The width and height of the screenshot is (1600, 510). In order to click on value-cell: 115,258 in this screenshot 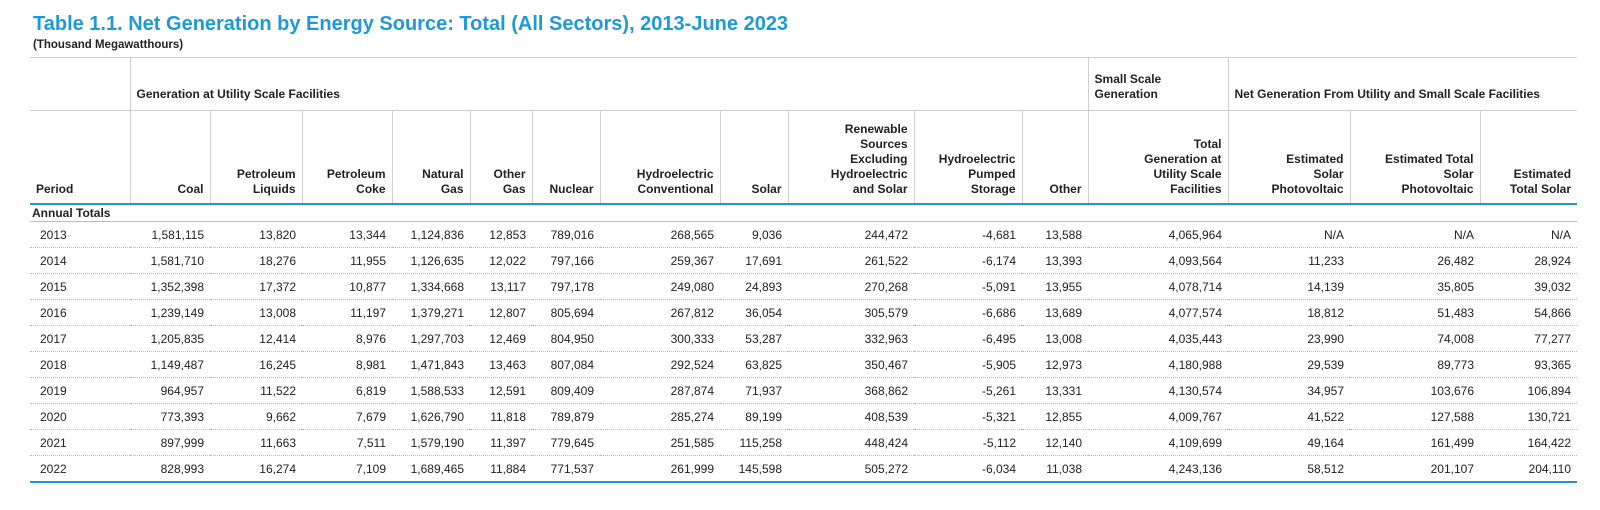, I will do `click(754, 442)`.